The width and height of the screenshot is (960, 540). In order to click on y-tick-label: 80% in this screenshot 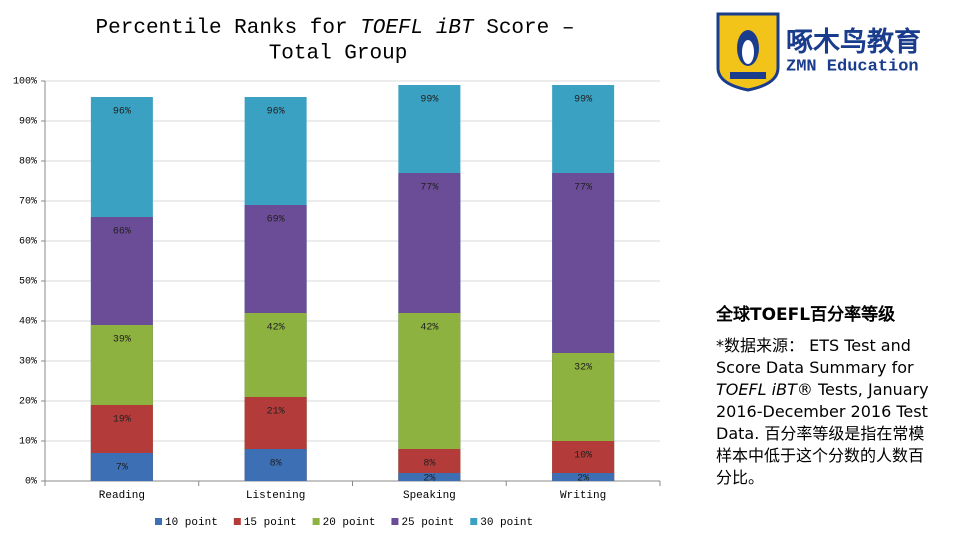, I will do `click(28, 162)`.